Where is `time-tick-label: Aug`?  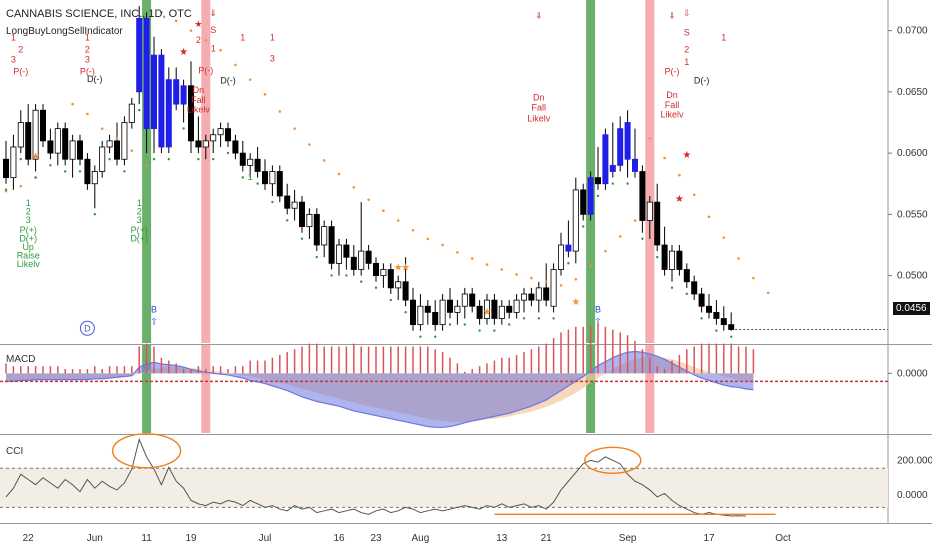 time-tick-label: Aug is located at coordinates (421, 538).